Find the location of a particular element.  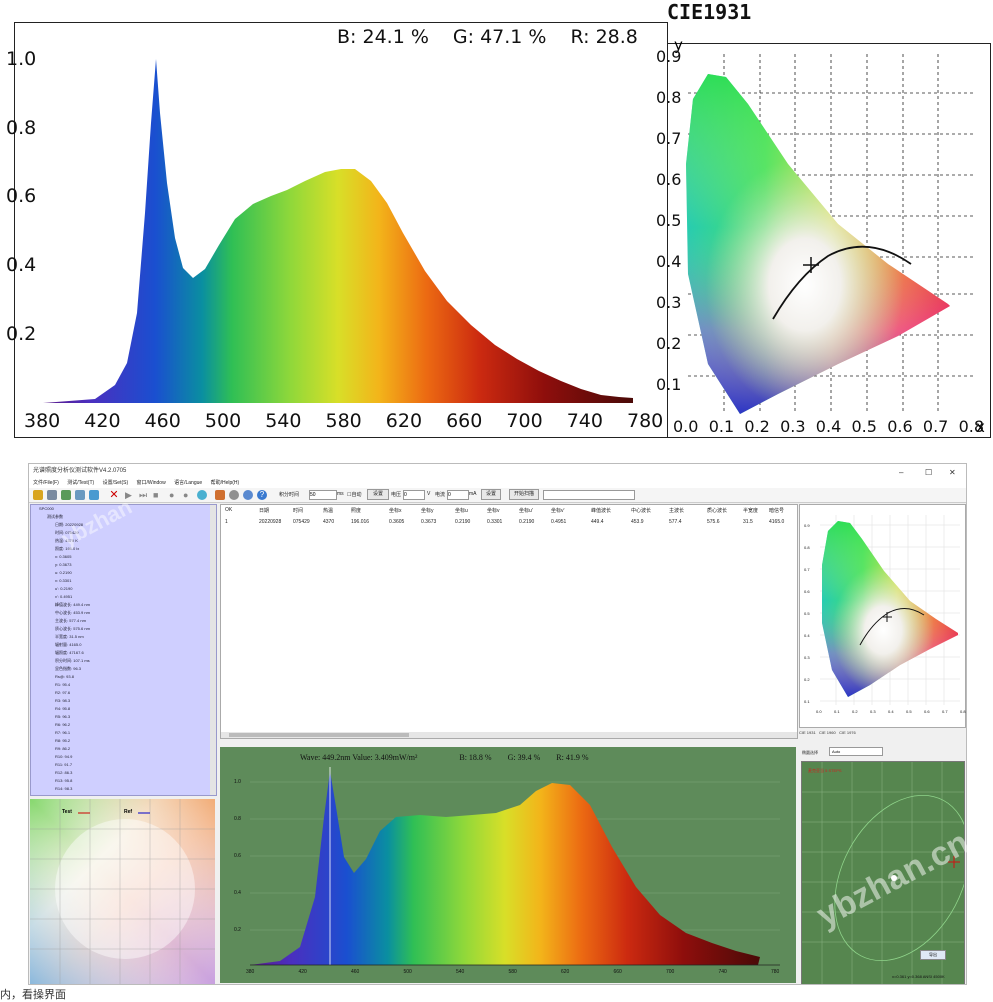

menu-set: 设置/Set(S) is located at coordinates (115, 483).